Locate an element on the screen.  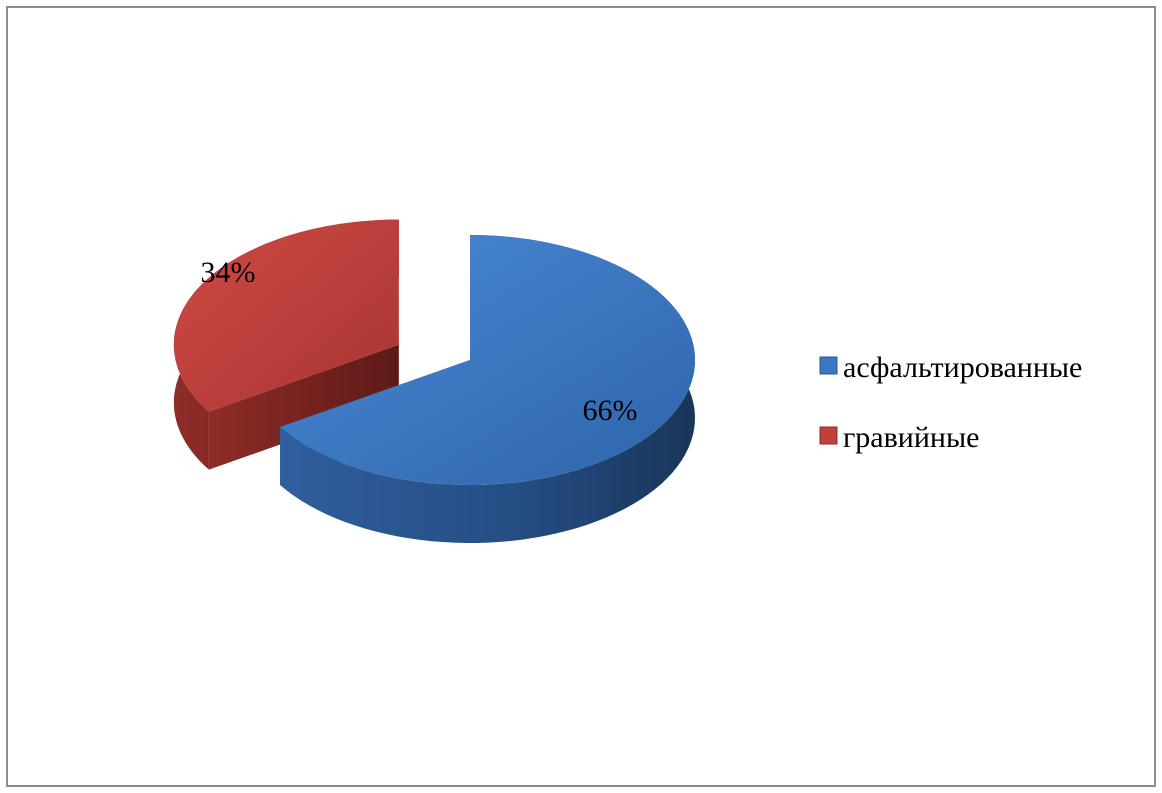
legend-label-asphalt: асфальтированные is located at coordinates (962, 367).